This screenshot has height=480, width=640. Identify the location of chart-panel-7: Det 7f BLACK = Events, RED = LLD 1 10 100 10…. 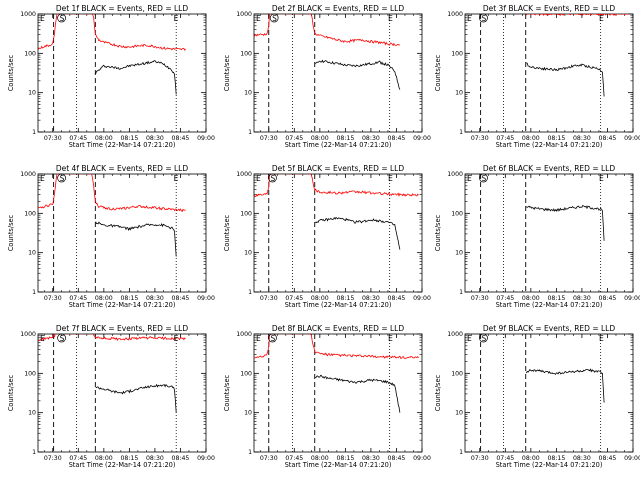
(111, 396).